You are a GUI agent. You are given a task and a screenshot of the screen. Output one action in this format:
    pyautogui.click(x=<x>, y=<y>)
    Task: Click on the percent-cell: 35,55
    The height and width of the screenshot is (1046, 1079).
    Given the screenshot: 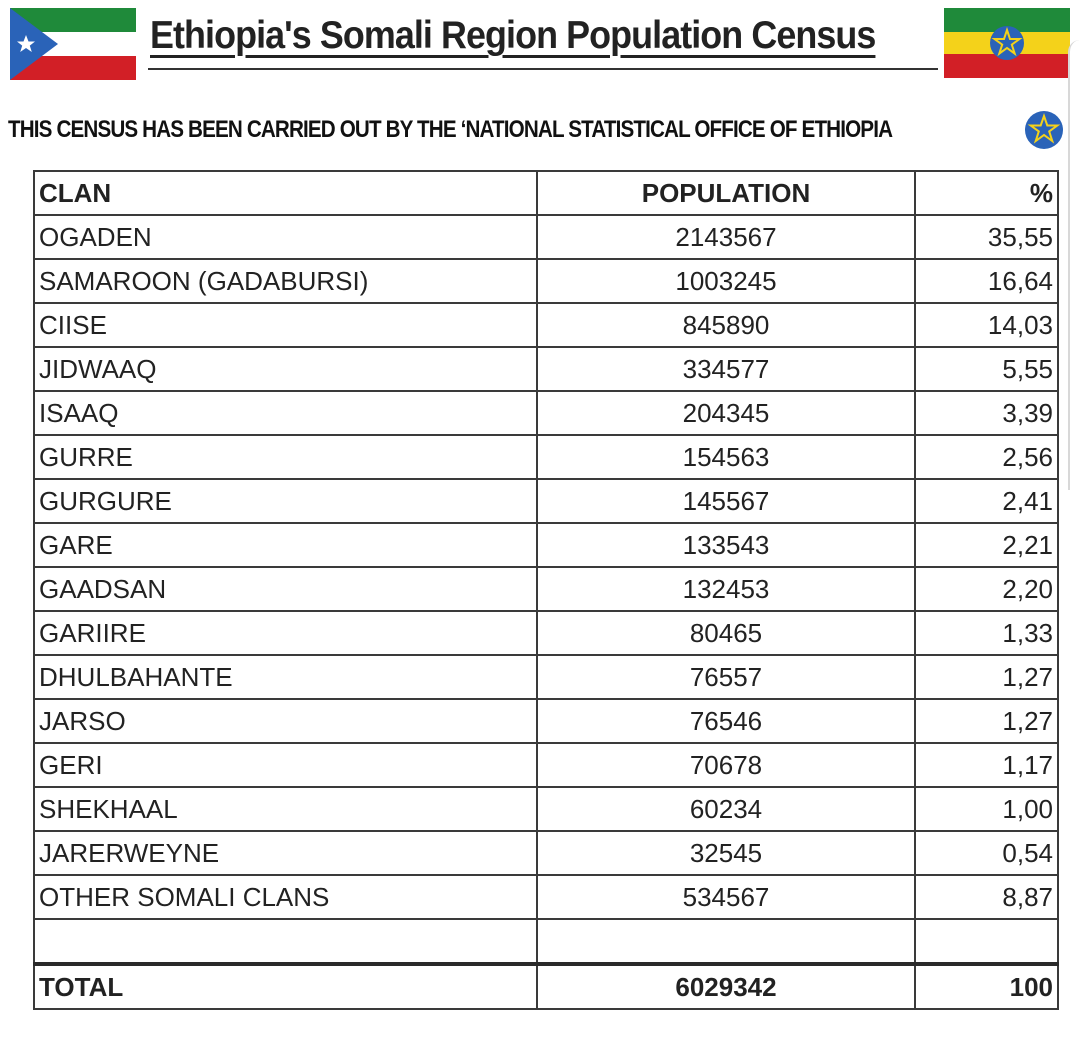 What is the action you would take?
    pyautogui.click(x=986, y=237)
    